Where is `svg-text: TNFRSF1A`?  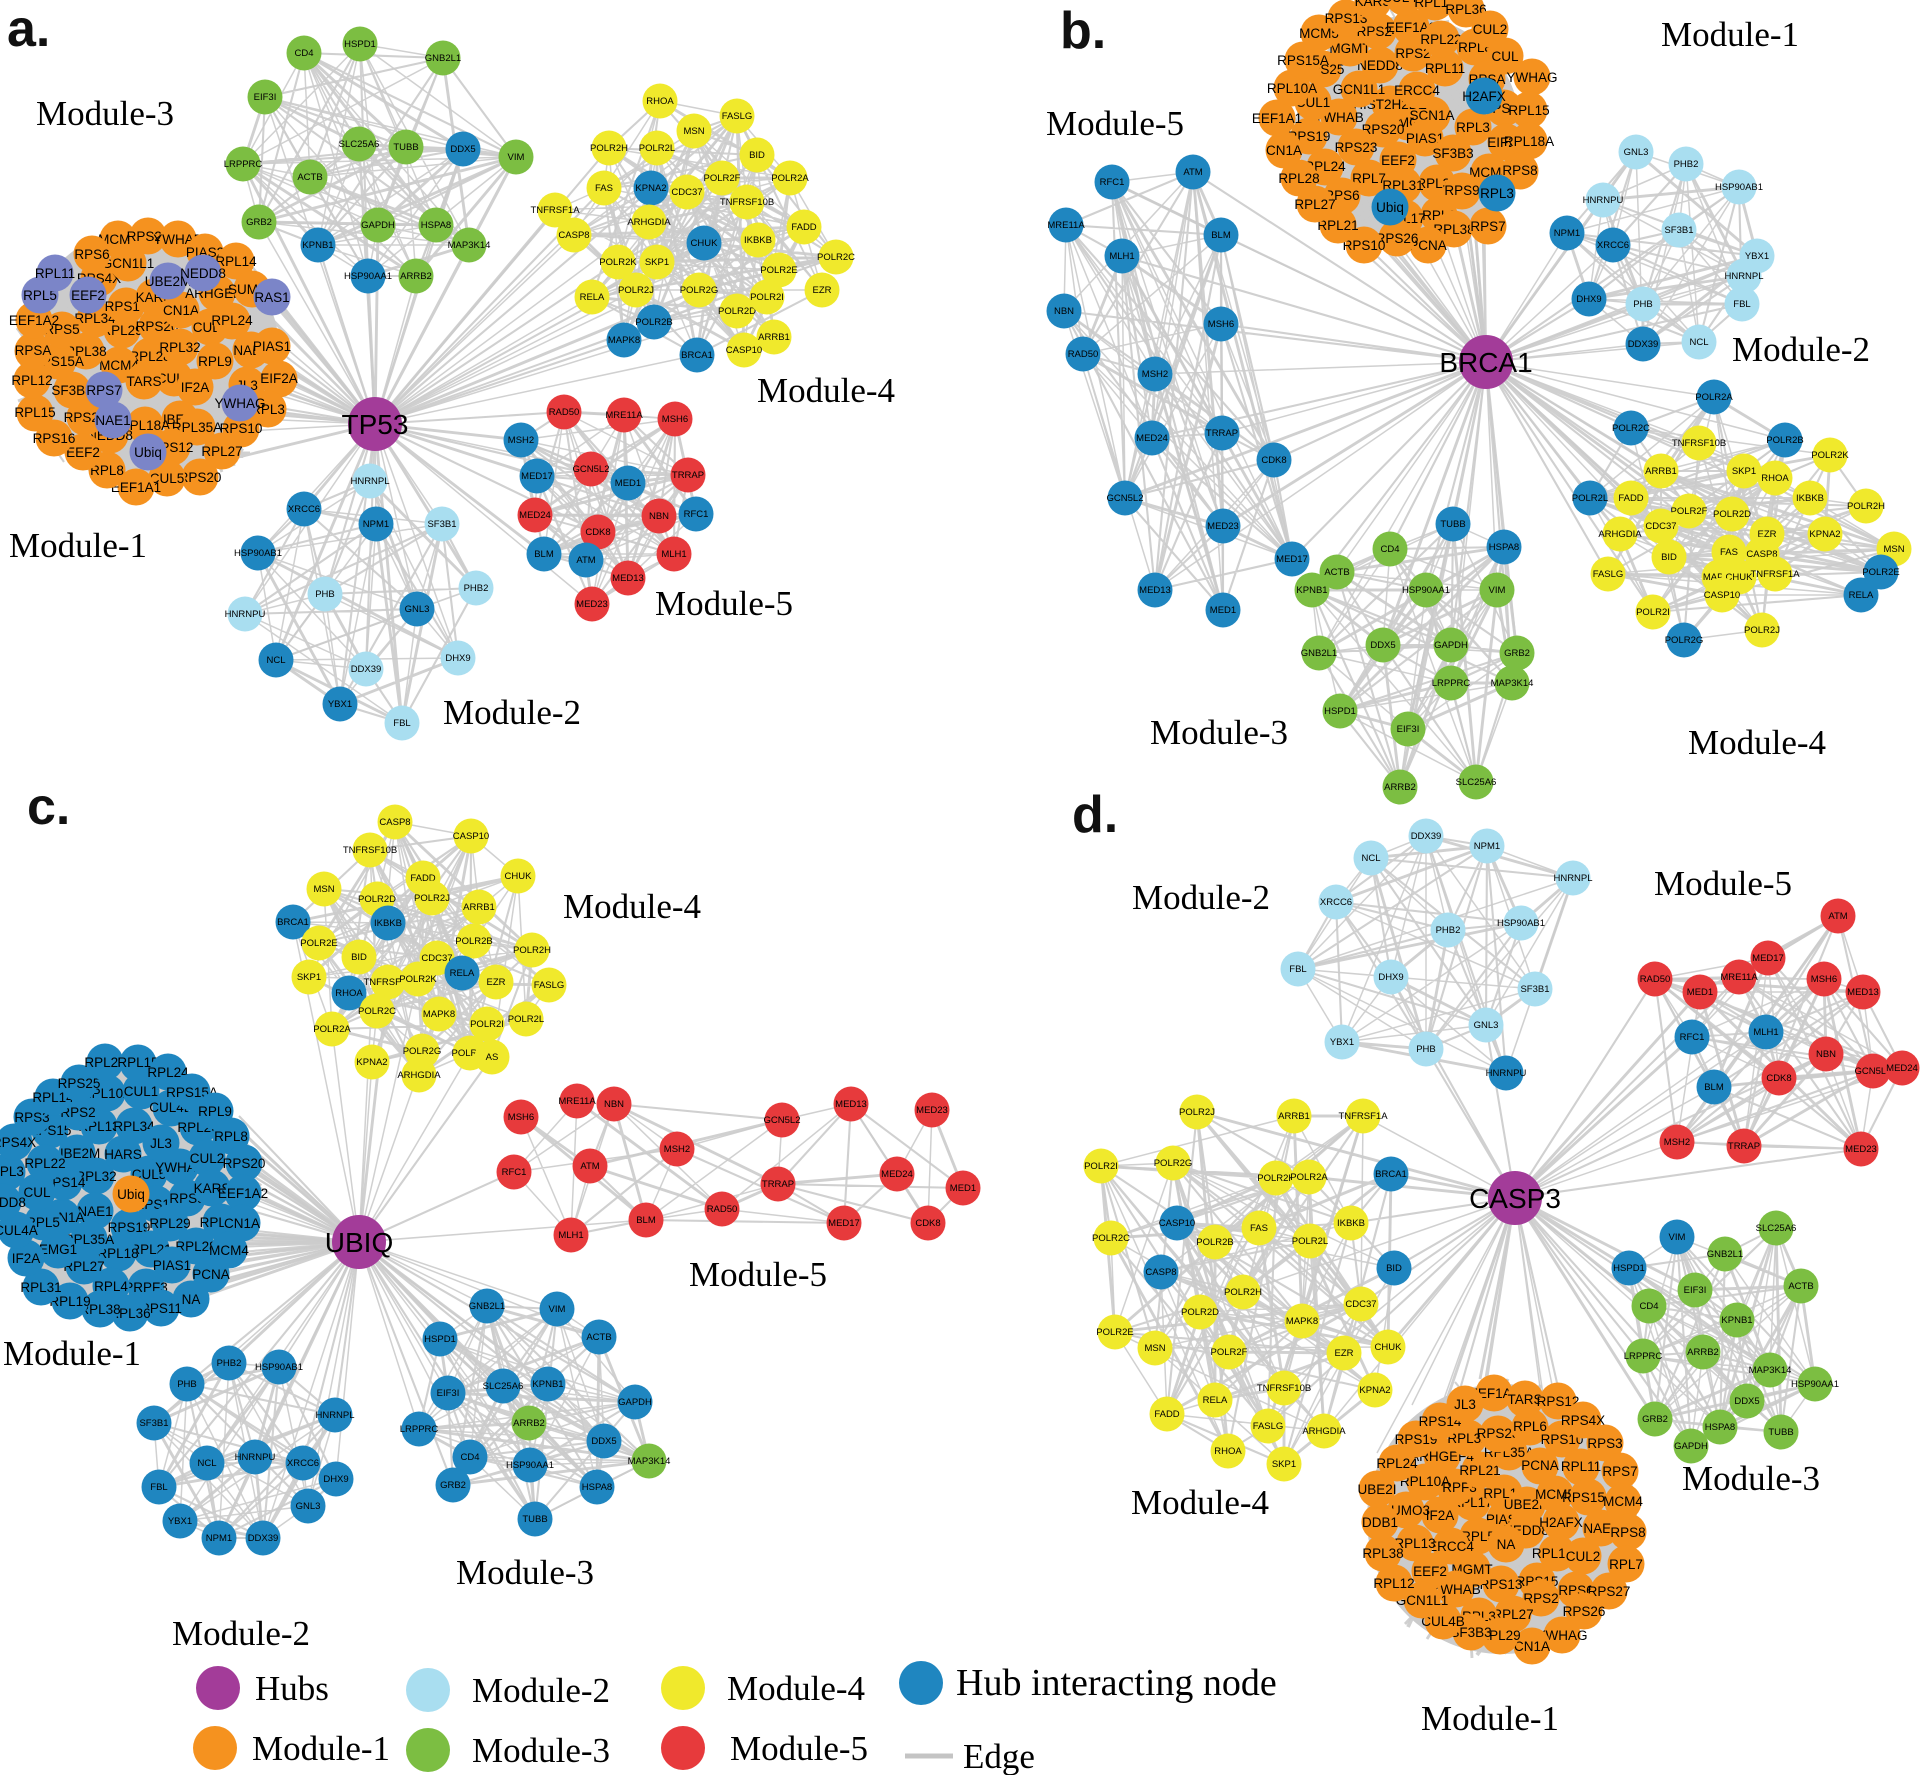 svg-text: TNFRSF1A is located at coordinates (388, 982).